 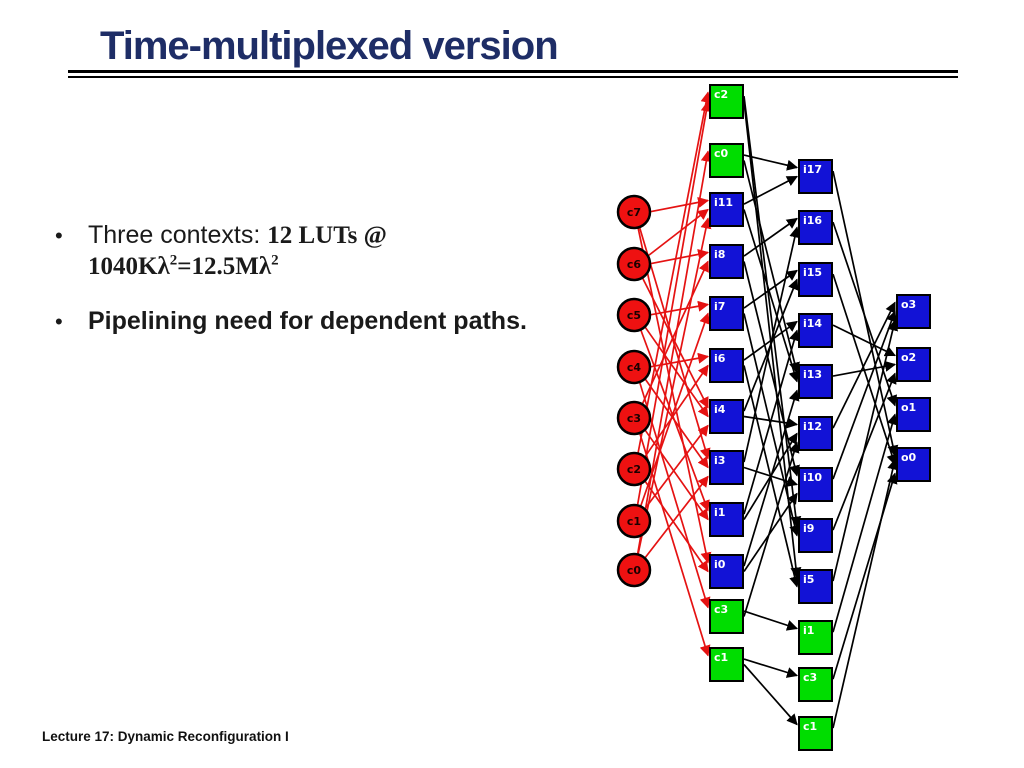 I want to click on graph-edge-c4-c3g, so click(x=675, y=495).